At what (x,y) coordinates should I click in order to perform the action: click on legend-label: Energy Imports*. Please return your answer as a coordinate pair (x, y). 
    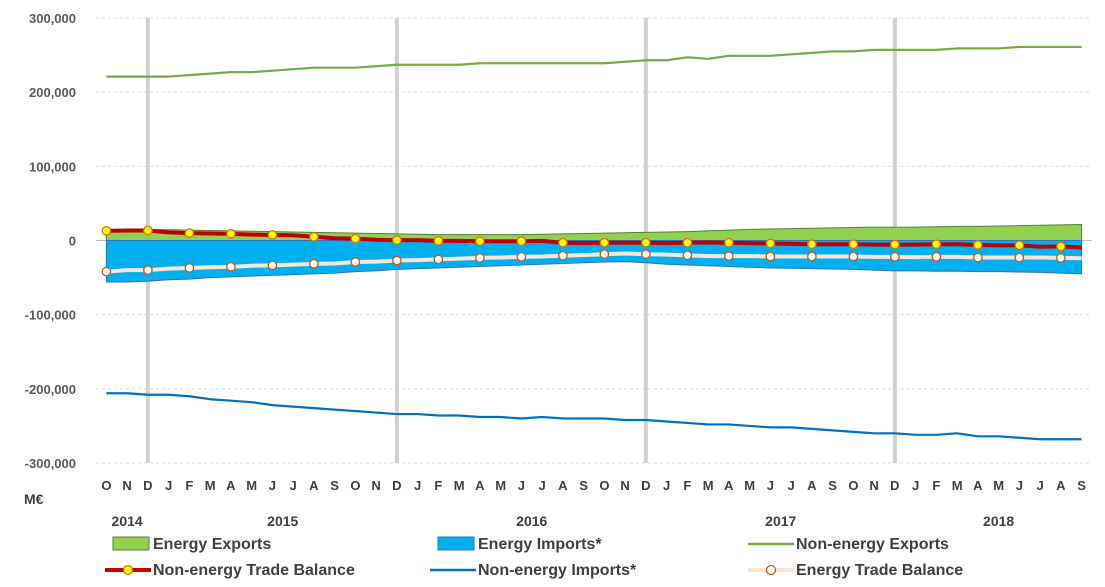
    Looking at the image, I should click on (540, 544).